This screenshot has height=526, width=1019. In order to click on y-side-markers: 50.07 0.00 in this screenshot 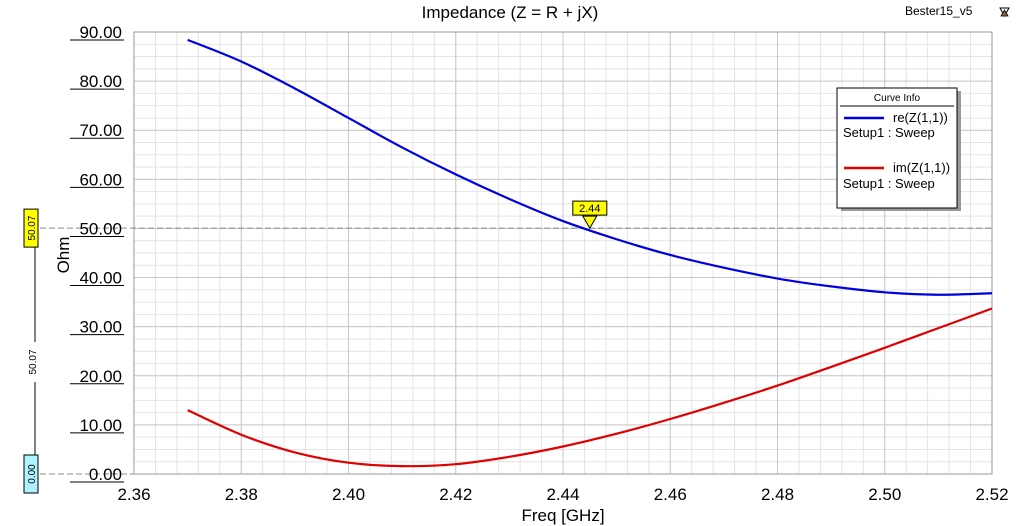, I will do `click(31, 351)`.